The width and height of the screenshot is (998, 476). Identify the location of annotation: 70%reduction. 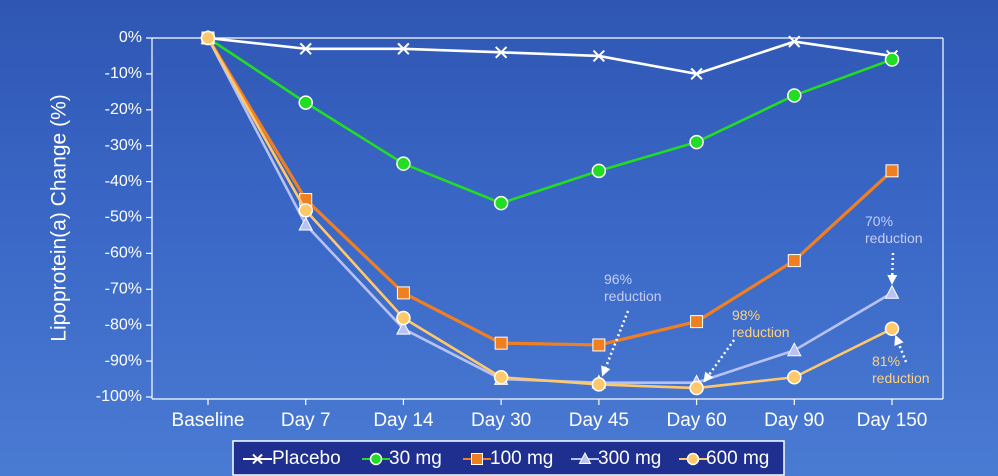
(894, 249).